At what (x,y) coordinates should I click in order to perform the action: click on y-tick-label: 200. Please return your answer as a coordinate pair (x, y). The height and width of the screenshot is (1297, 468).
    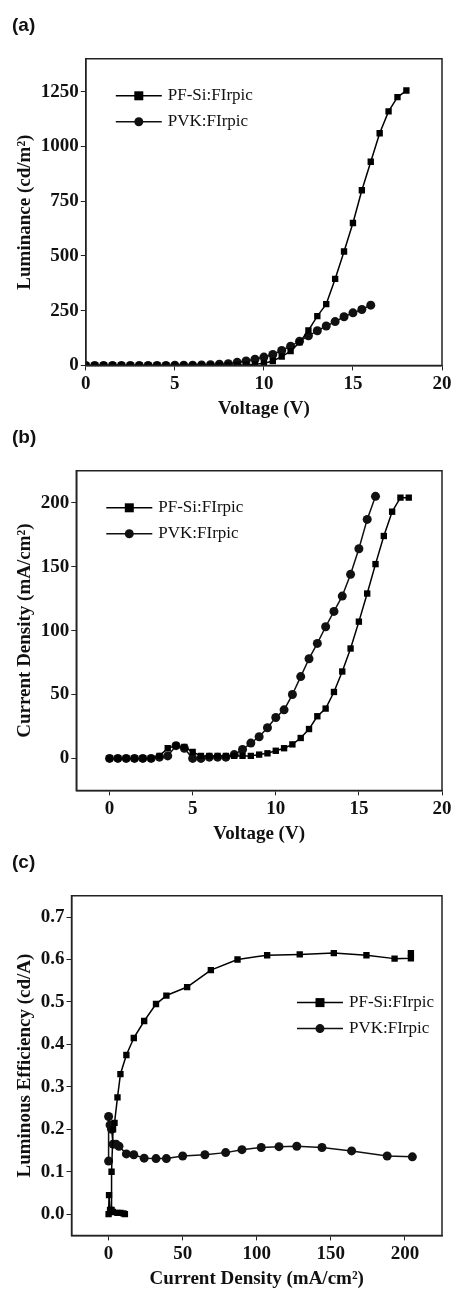
    Looking at the image, I should click on (55, 501).